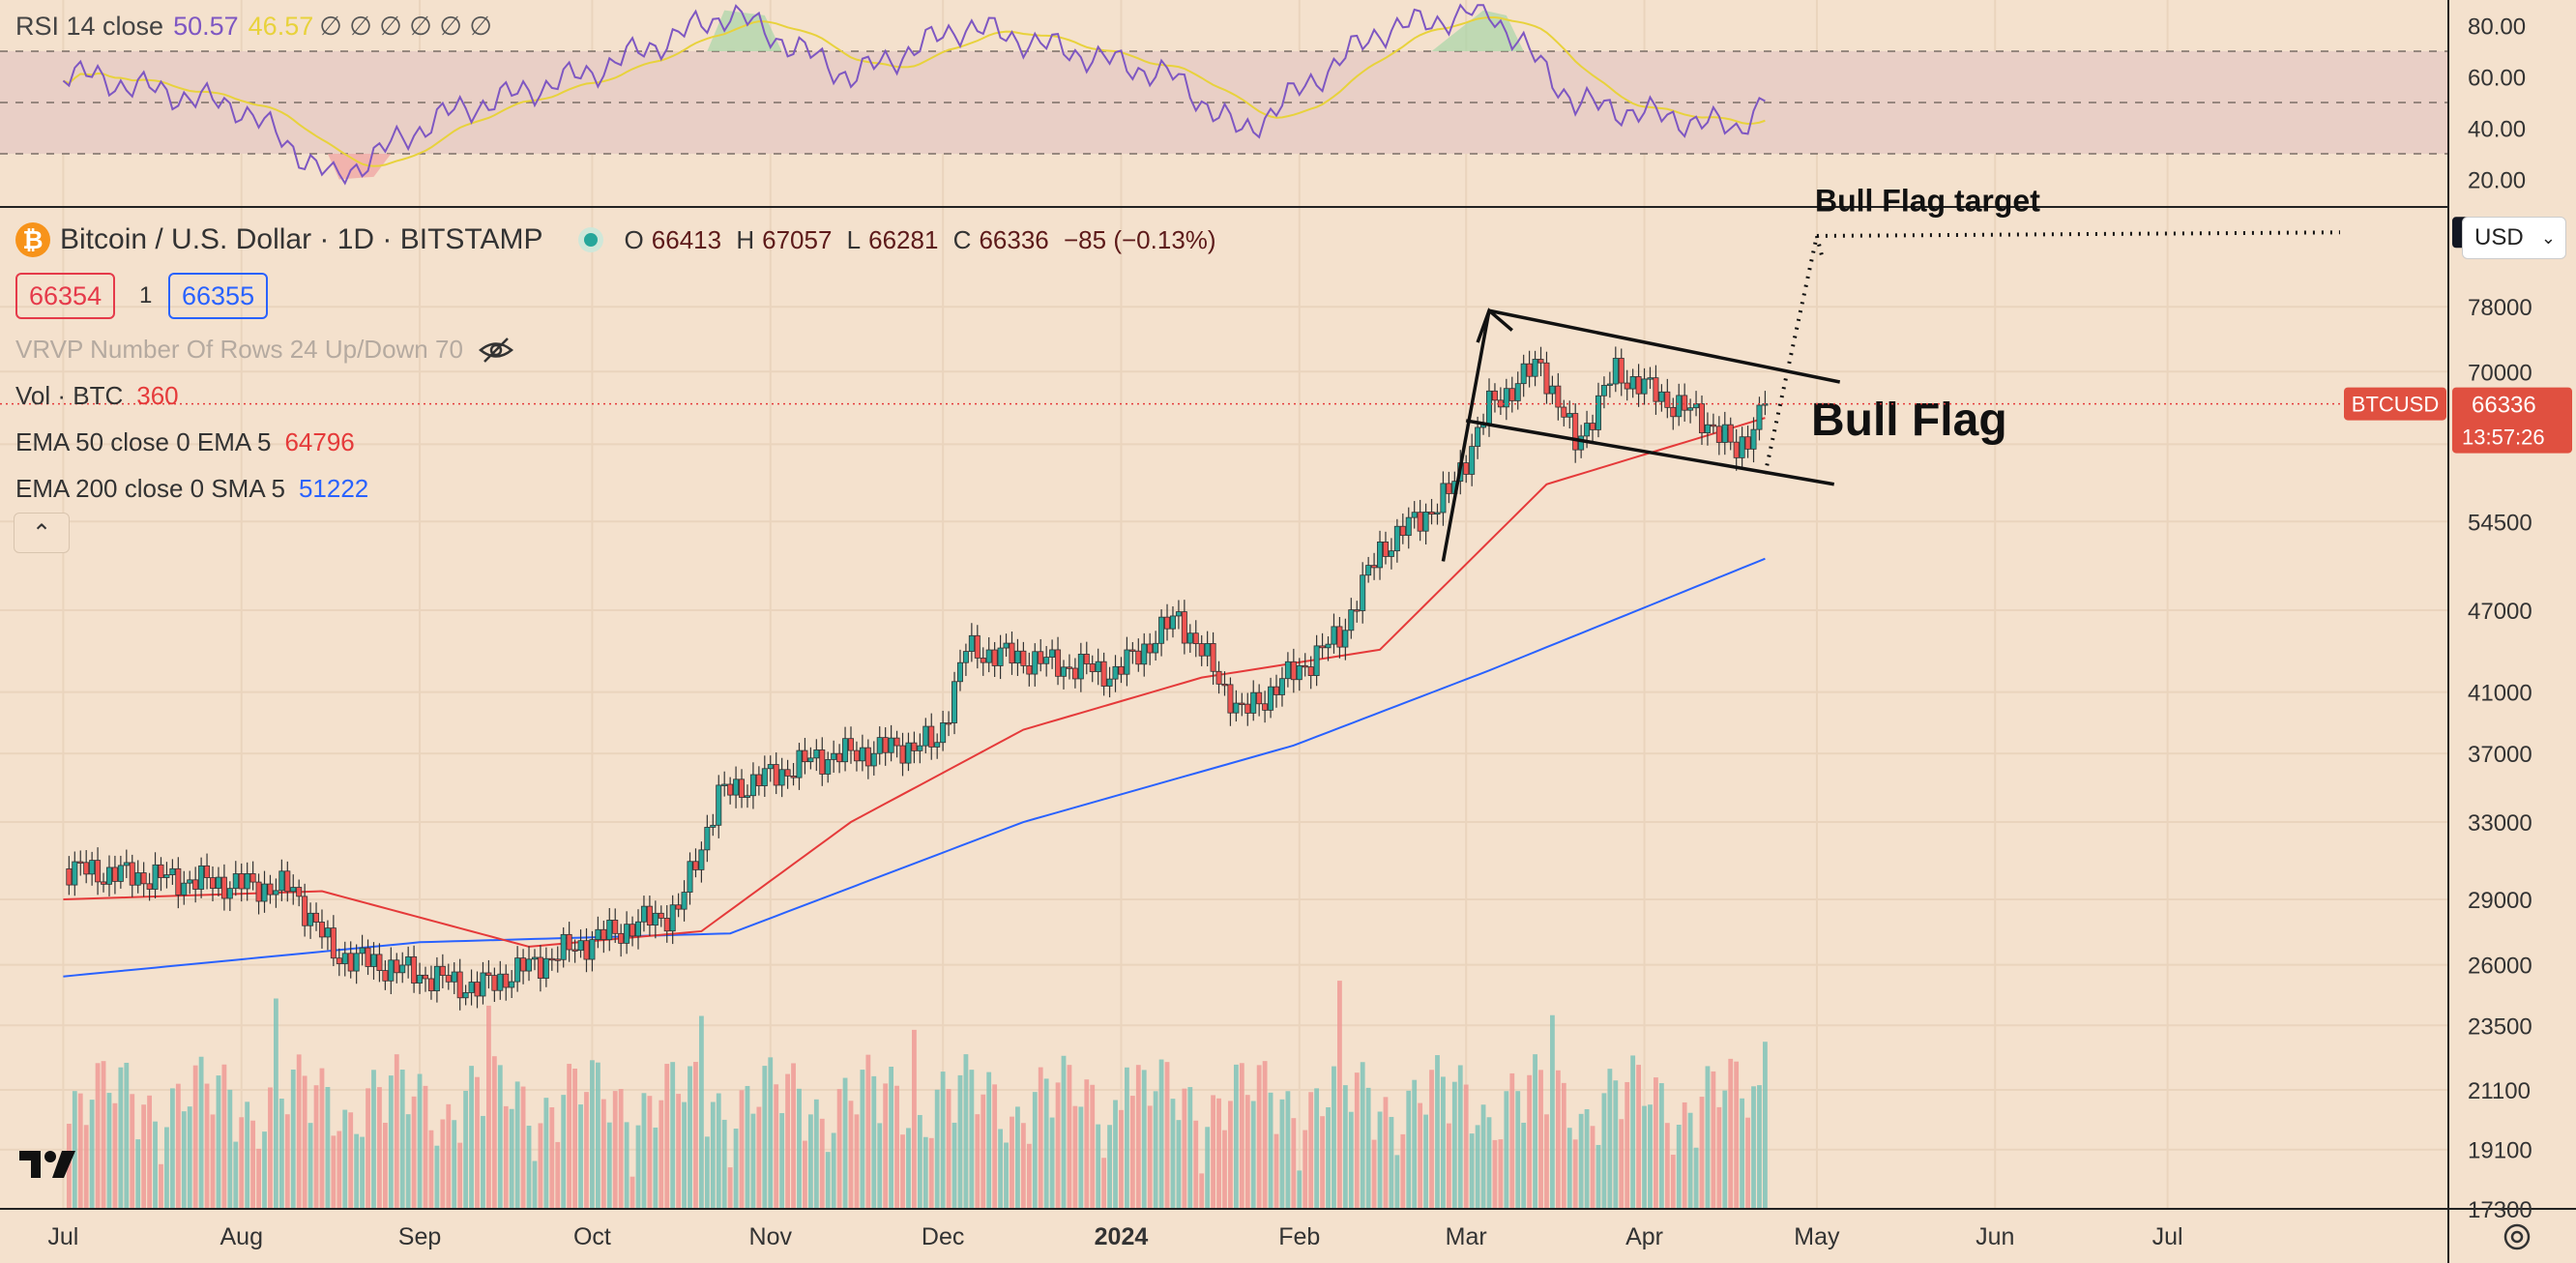  Describe the element at coordinates (1791, 355) in the screenshot. I see `target-projection-line` at that location.